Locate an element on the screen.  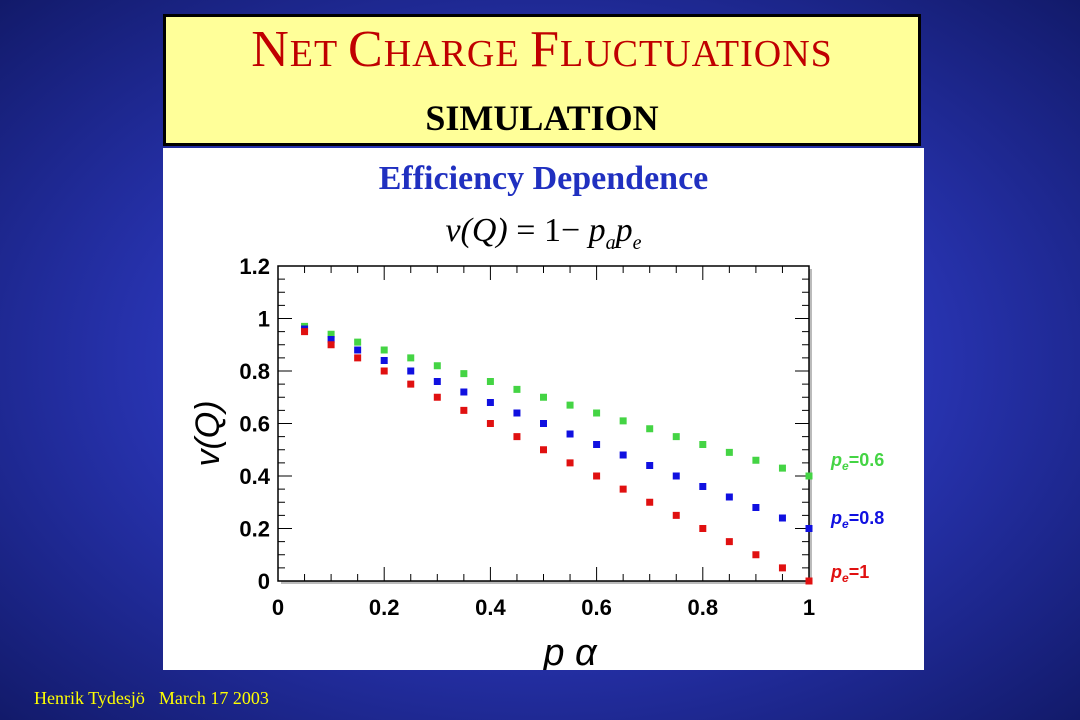
footer-date: March 17 2003 is located at coordinates (213, 698).